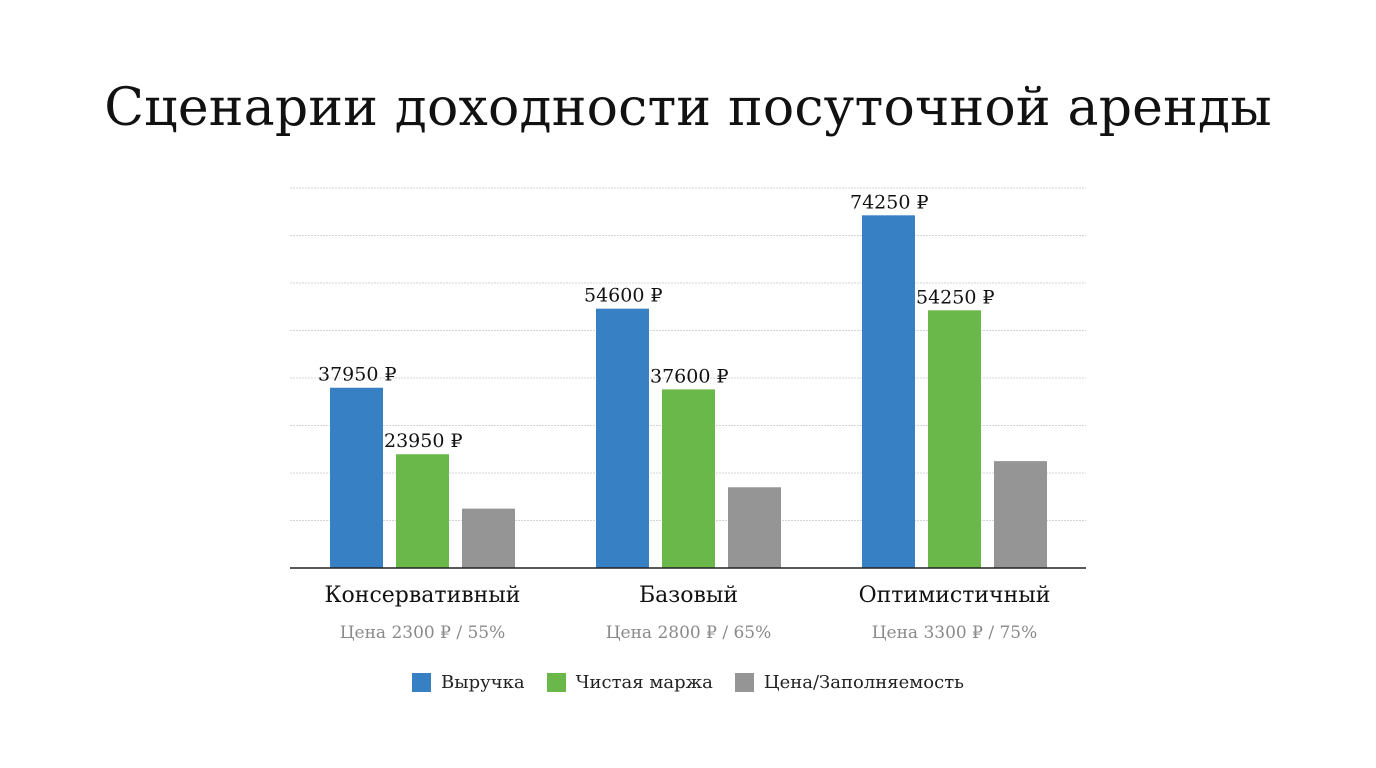  I want to click on x-tick-sublabel: Цена 3300 ₽ / 75%, so click(955, 633).